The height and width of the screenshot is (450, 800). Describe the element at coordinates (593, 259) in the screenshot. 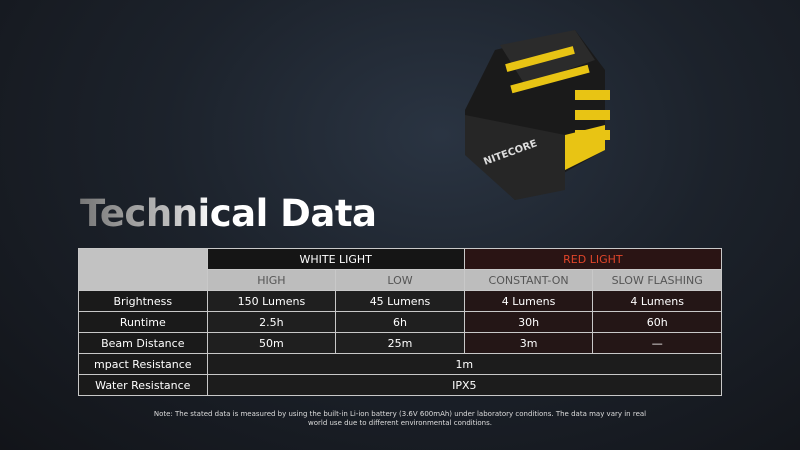

I see `group-header-red-light: RED LIGHT` at that location.